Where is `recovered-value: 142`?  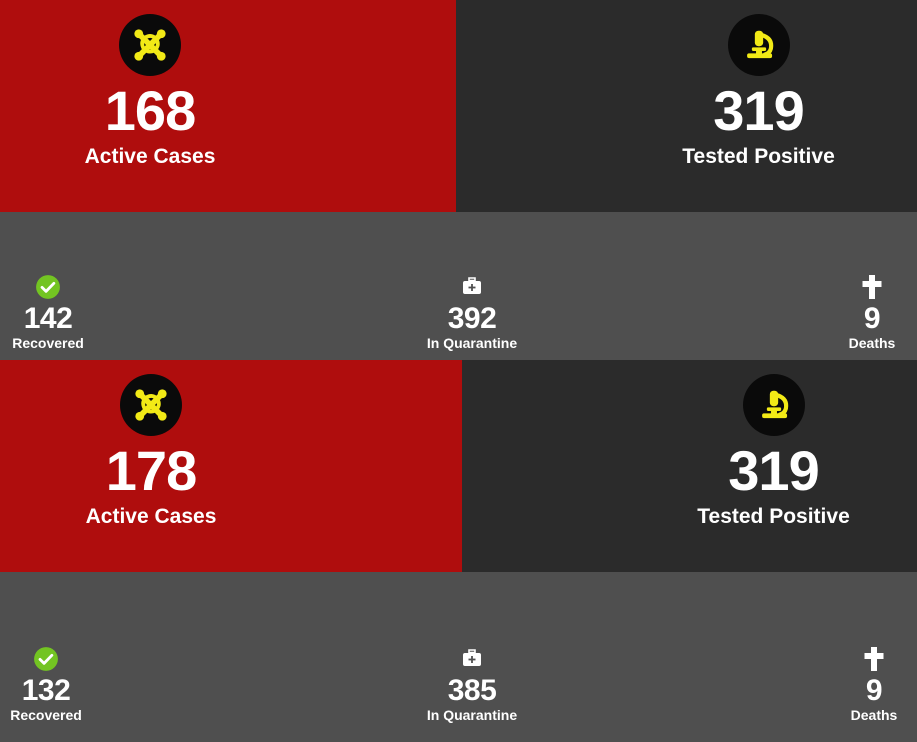
recovered-value: 142 is located at coordinates (48, 319).